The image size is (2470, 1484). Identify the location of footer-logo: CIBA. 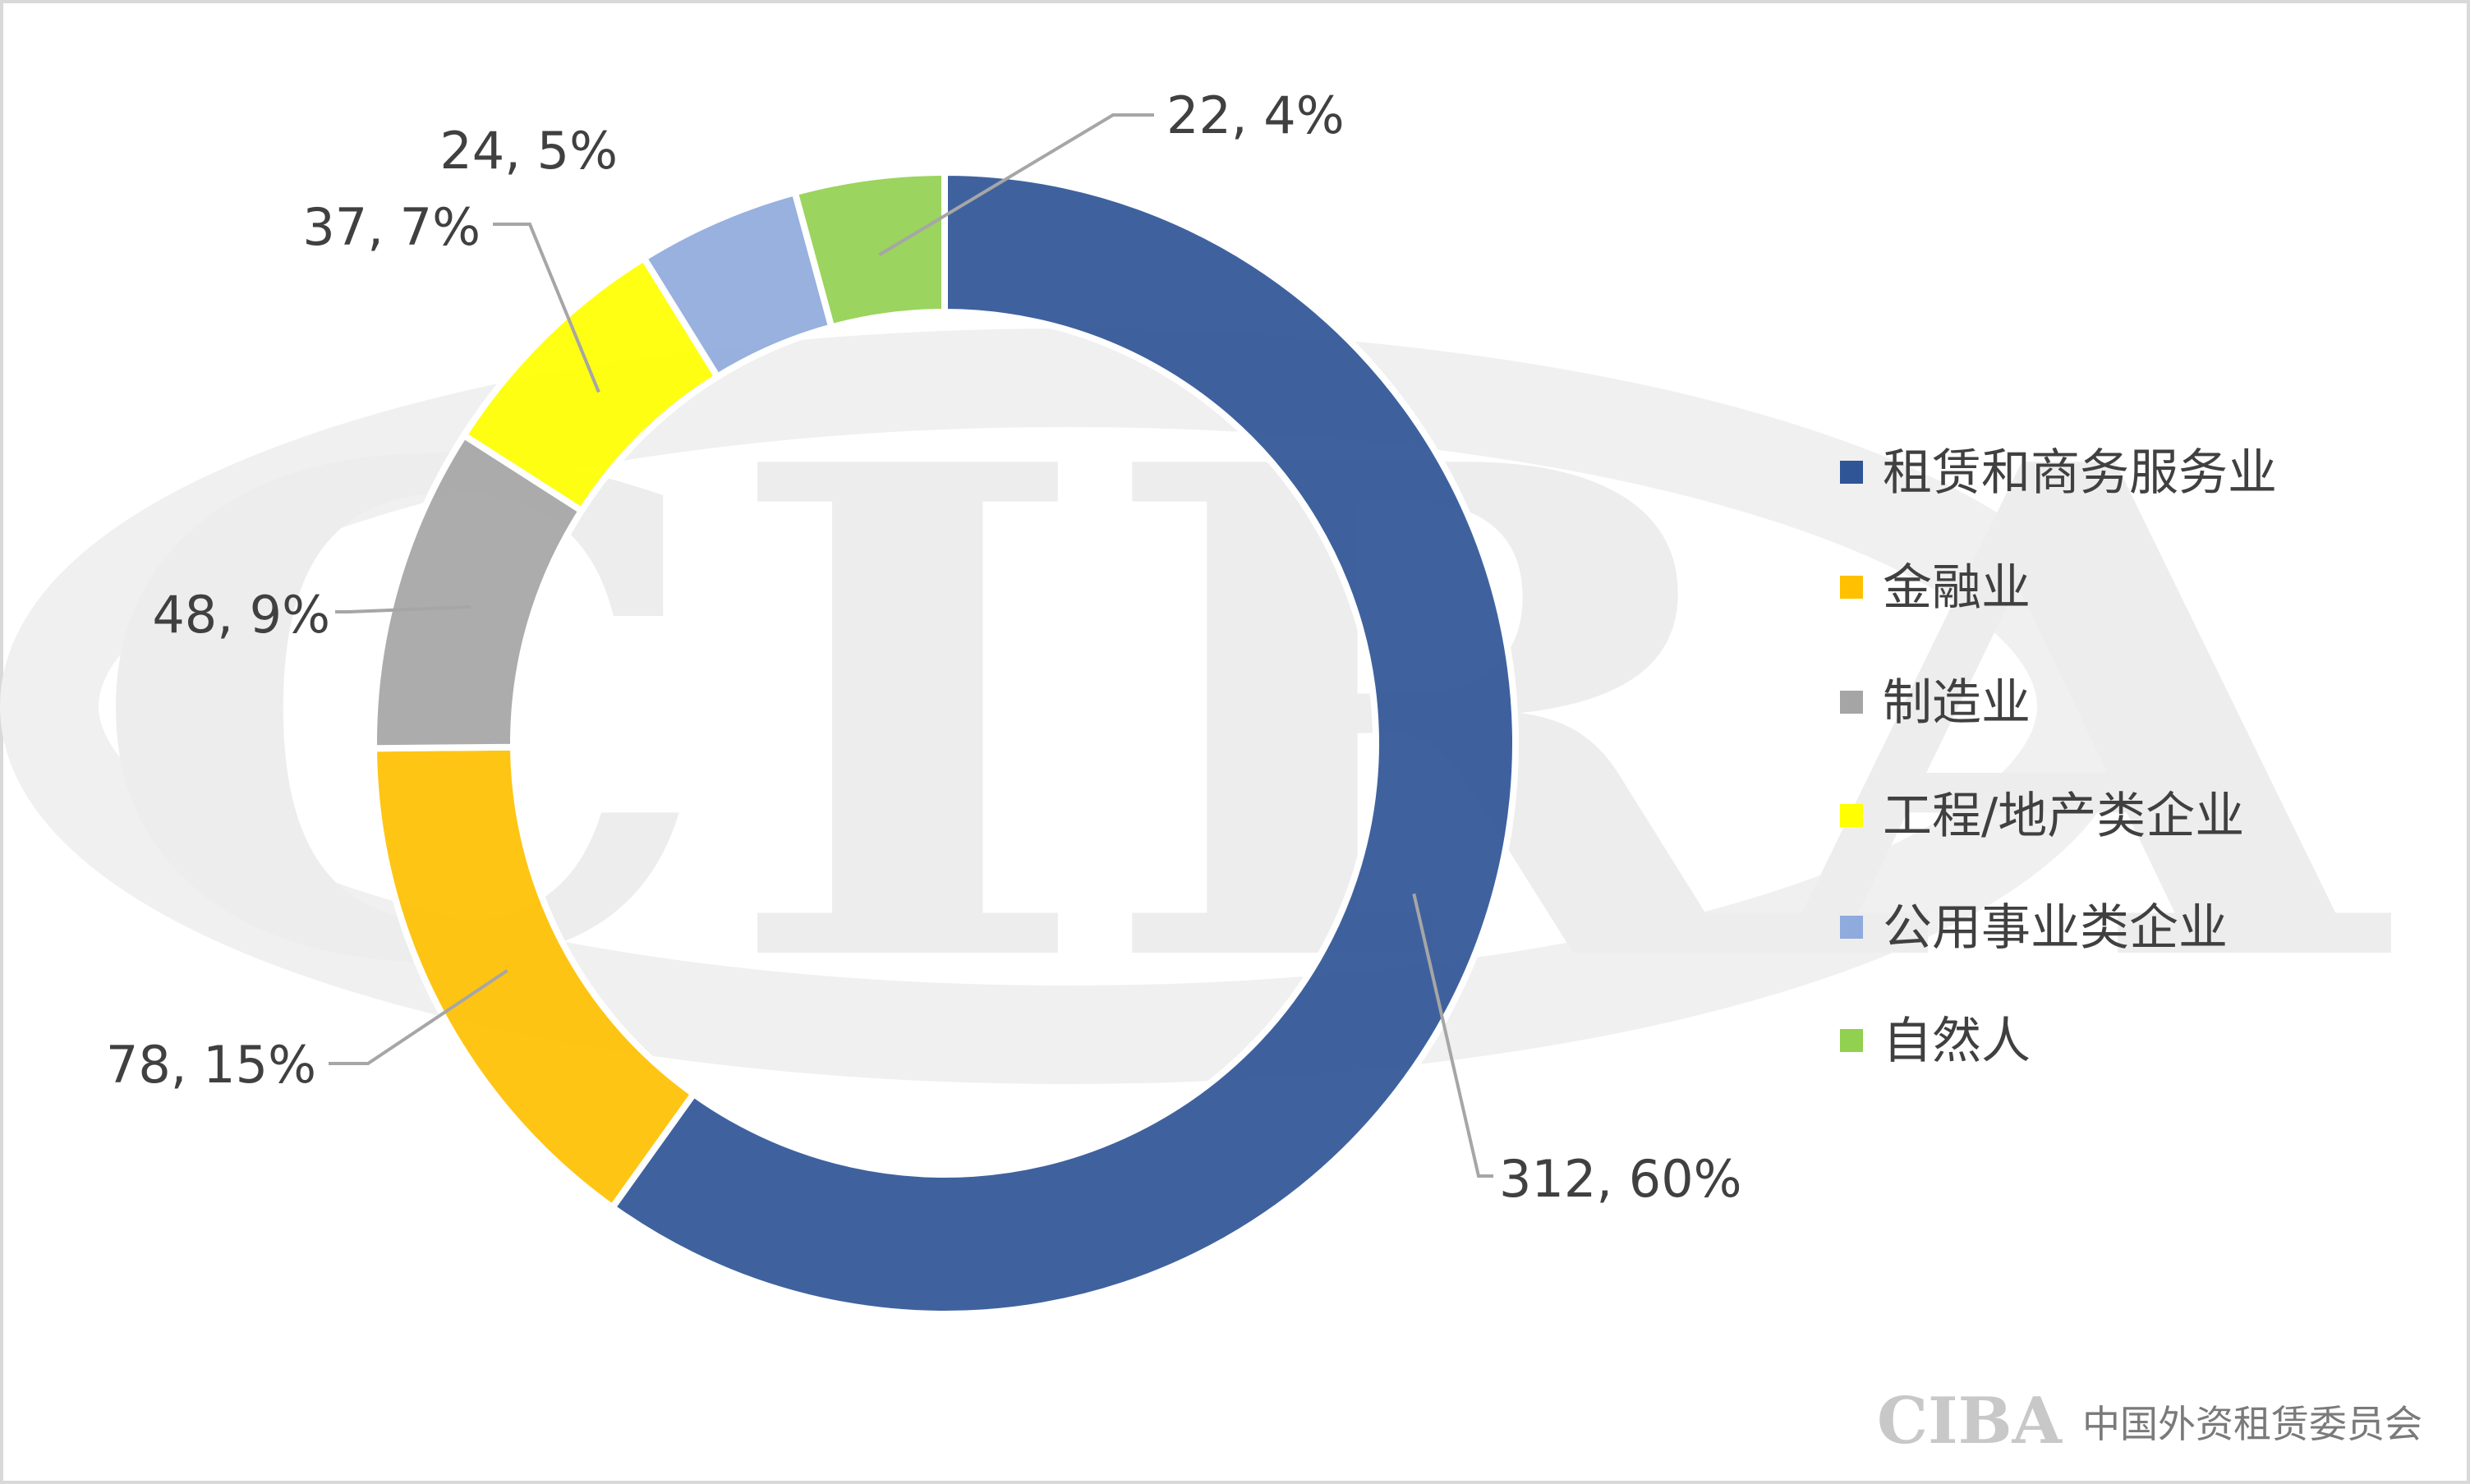
(1970, 1421).